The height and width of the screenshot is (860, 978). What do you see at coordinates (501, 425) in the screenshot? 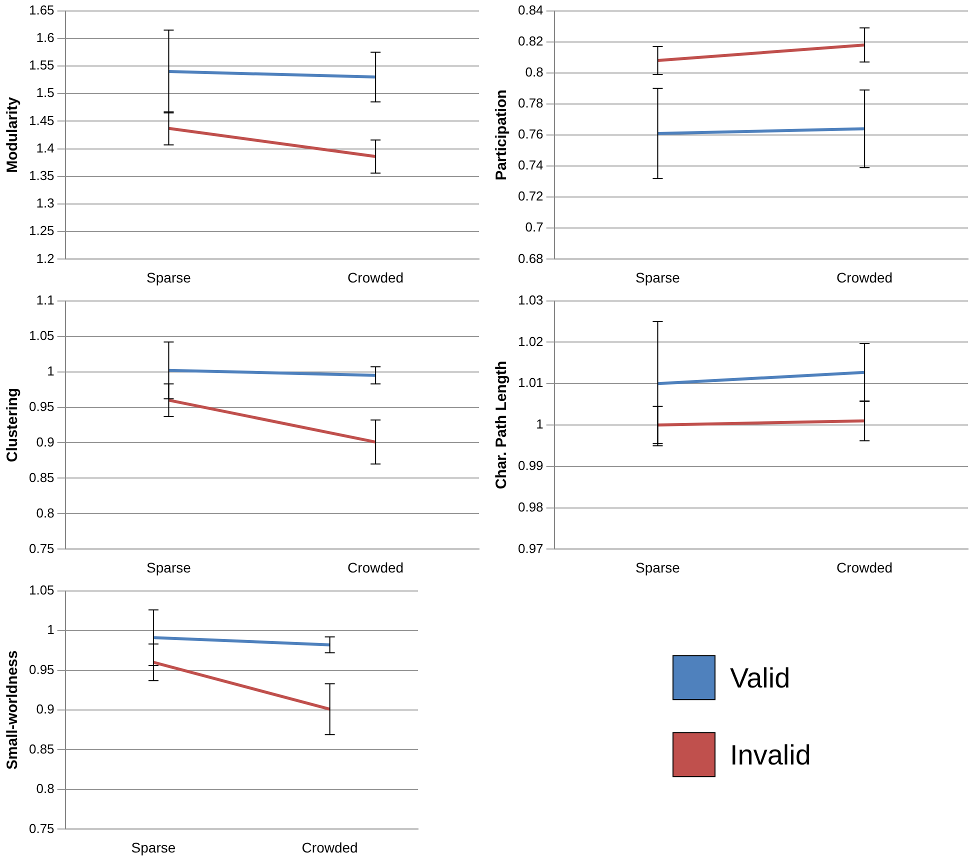
I see `y-axis-title: Char. Path Length` at bounding box center [501, 425].